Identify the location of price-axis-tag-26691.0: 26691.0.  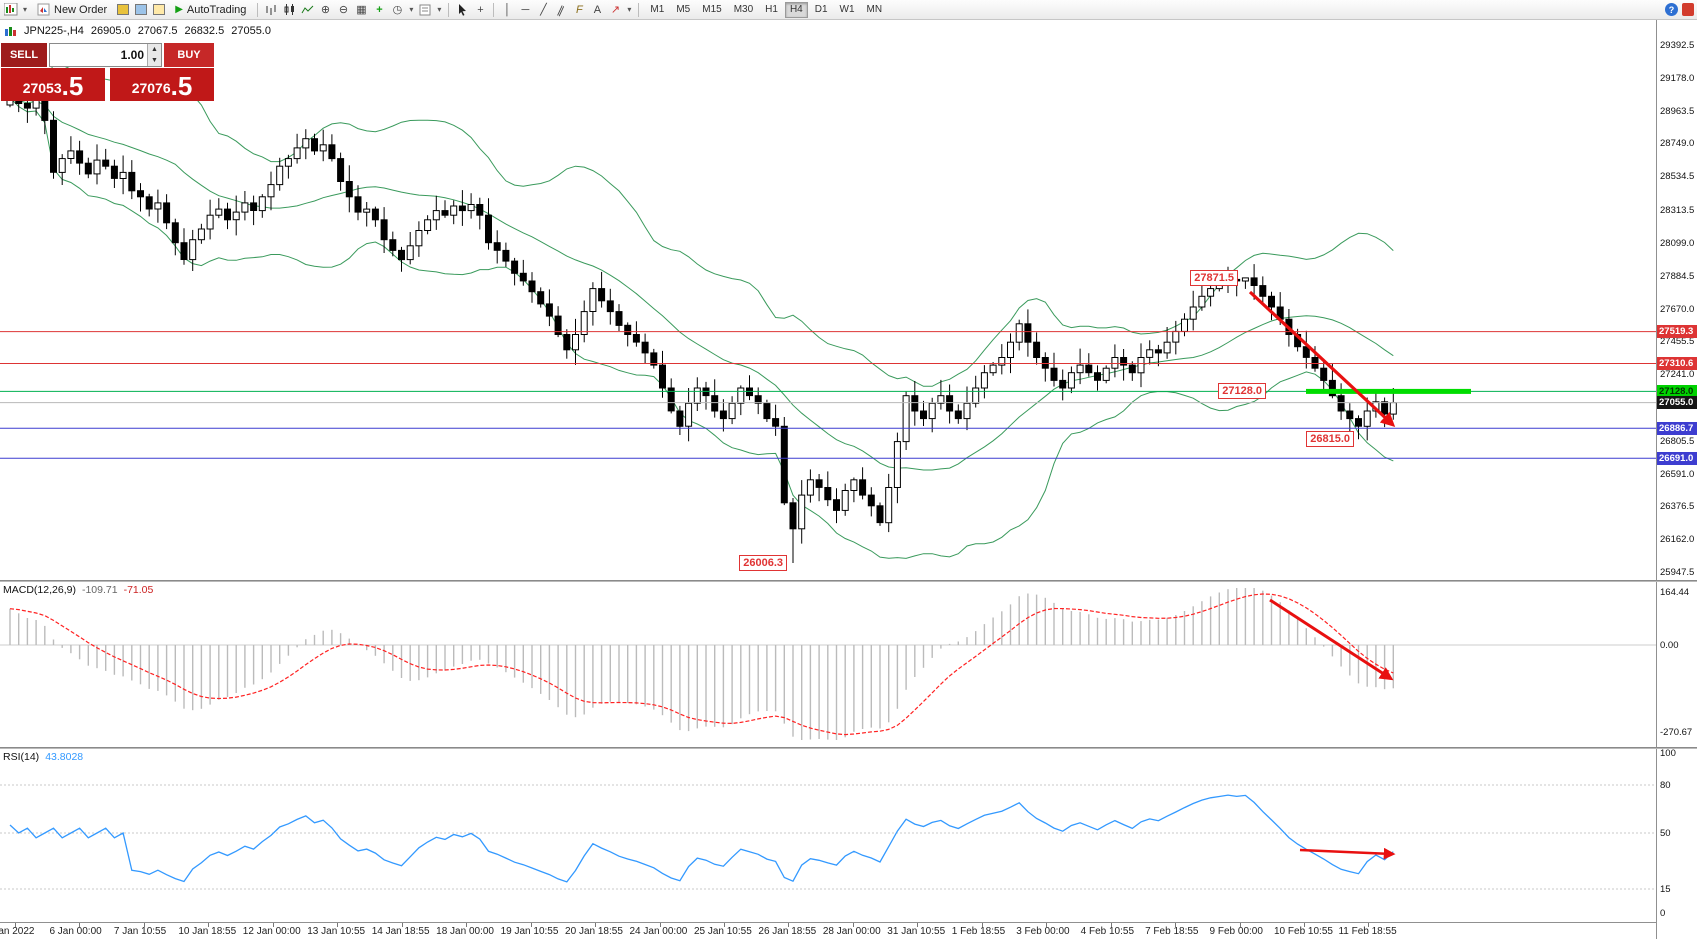
(1677, 458).